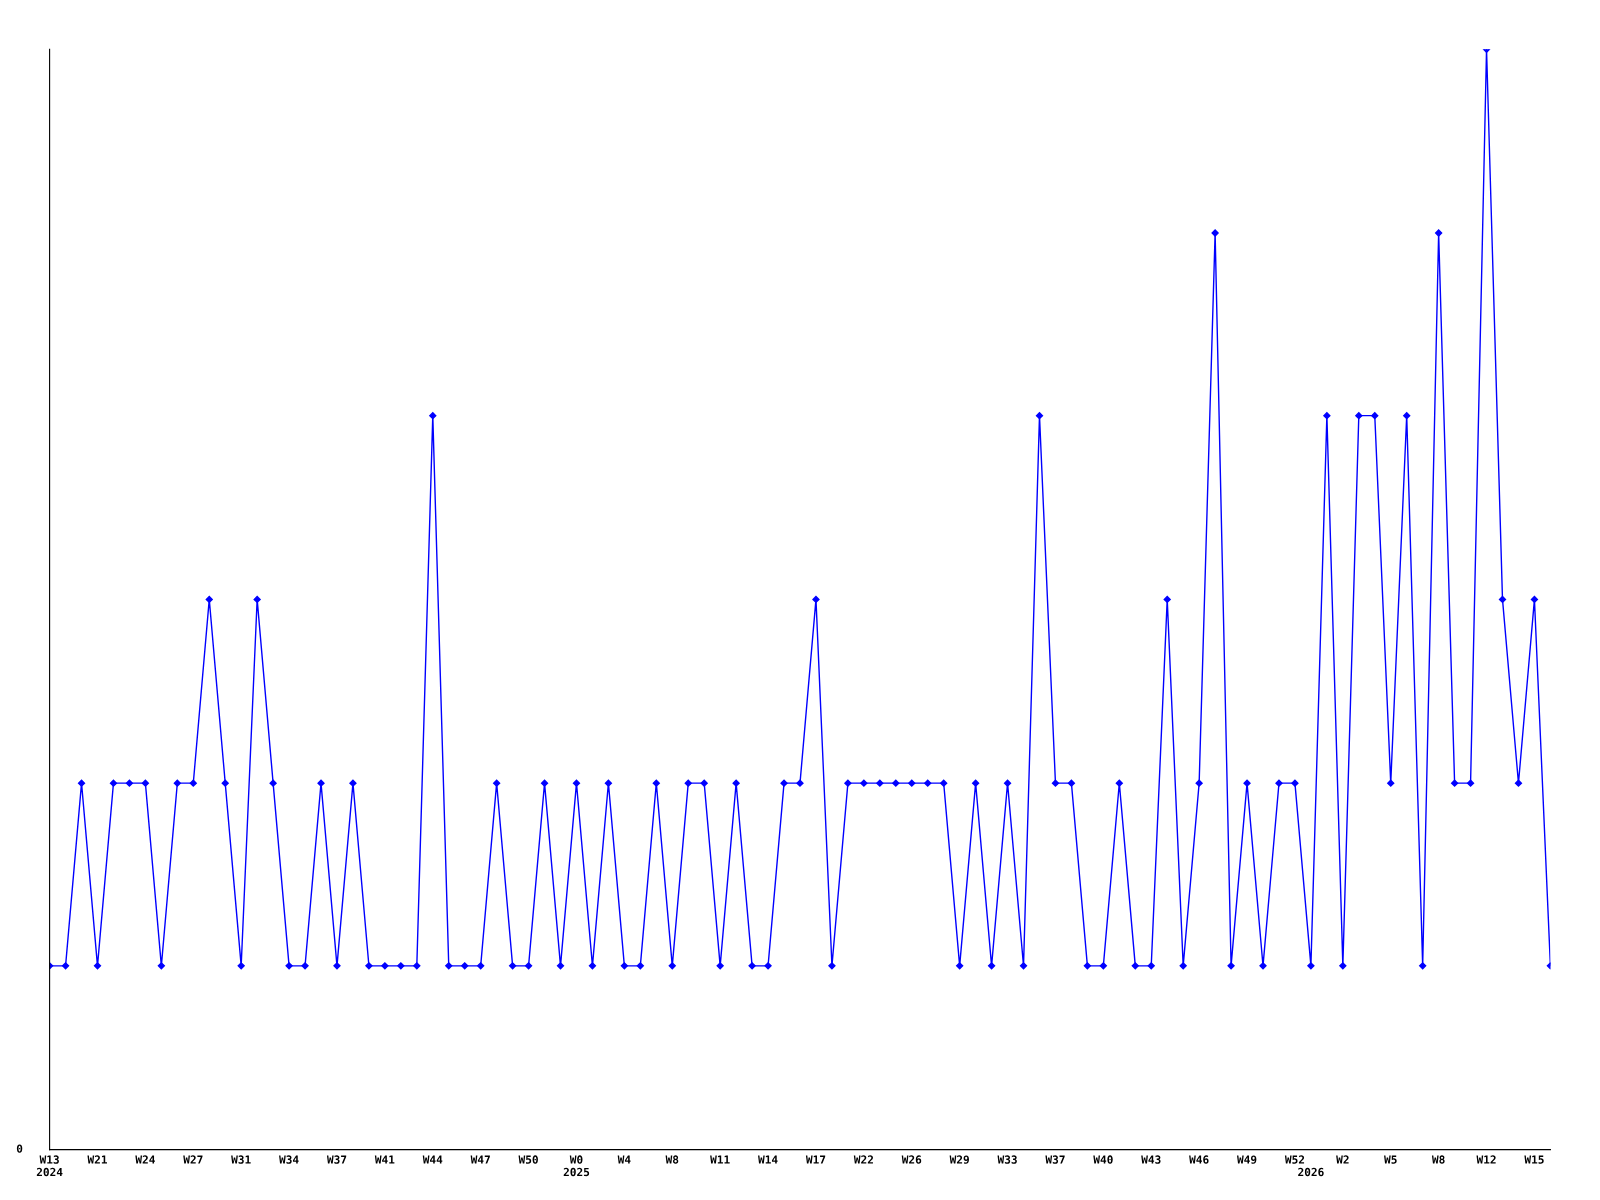 This screenshot has height=1200, width=1600. What do you see at coordinates (768, 1159) in the screenshot?
I see `x-tick-label: W14` at bounding box center [768, 1159].